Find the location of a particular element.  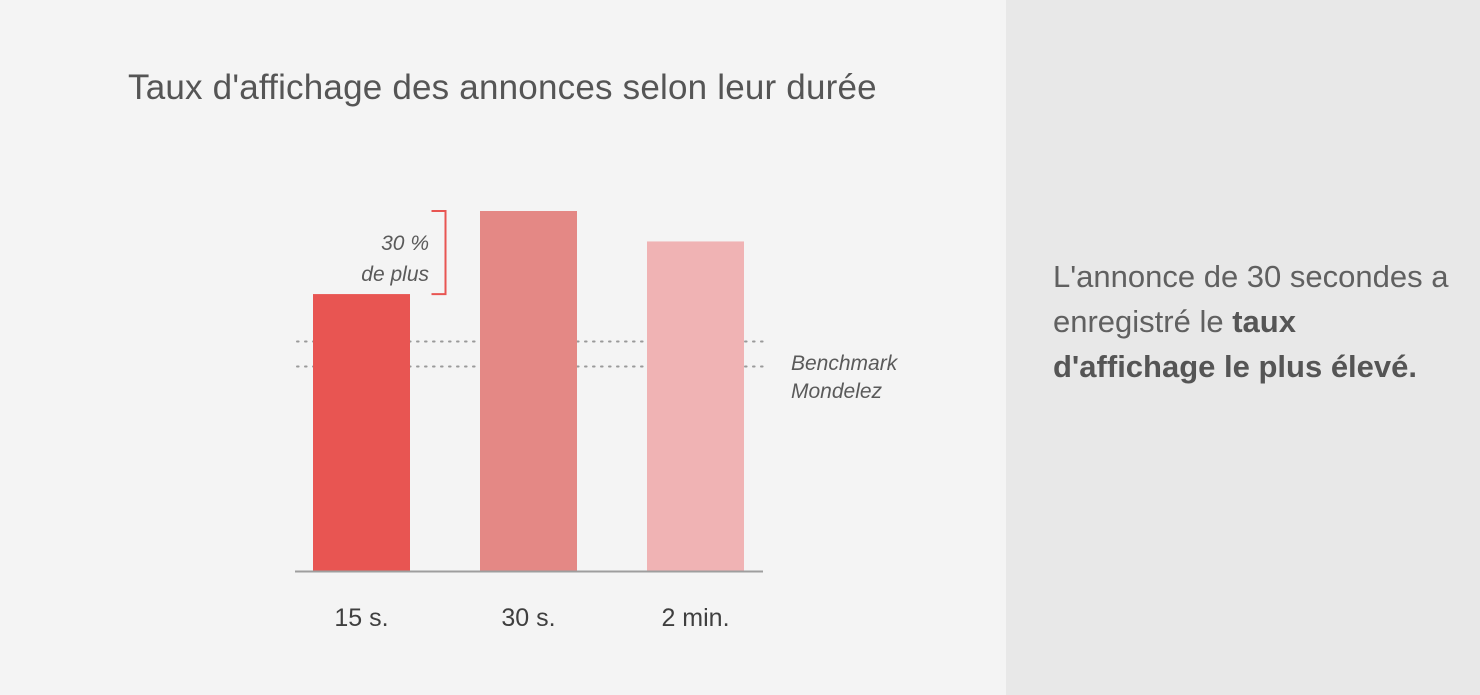

x-tick-labels: 15 s. 30 s. 2 min. is located at coordinates (531, 618).